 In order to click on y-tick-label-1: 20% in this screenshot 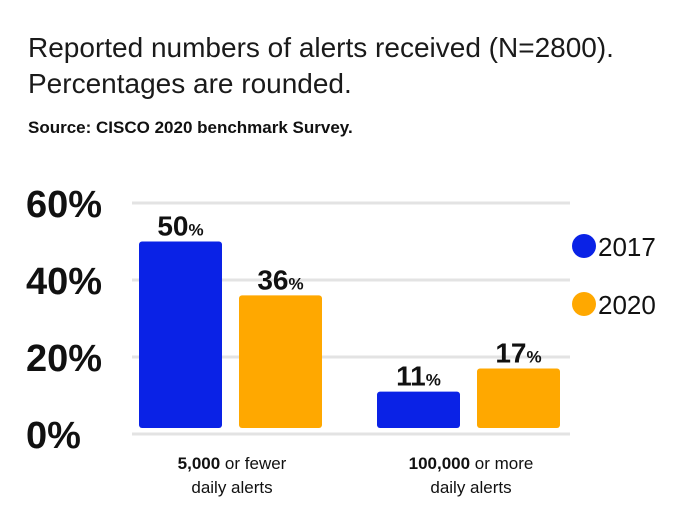, I will do `click(64, 359)`.